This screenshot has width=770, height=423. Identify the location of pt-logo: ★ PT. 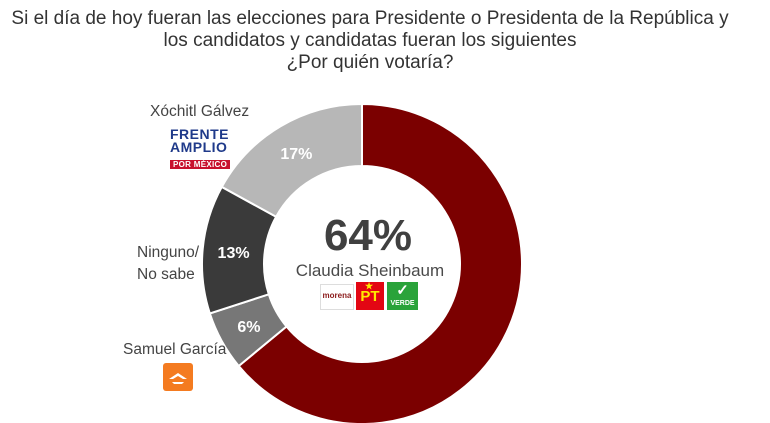
(370, 295).